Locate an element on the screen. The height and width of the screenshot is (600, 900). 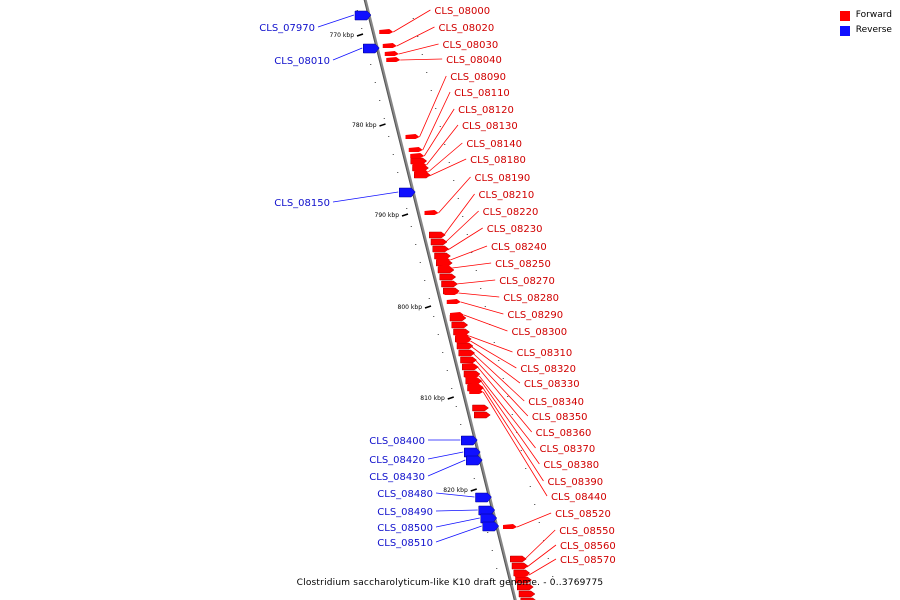
forward-gene-label: CLS_08370 is located at coordinates (568, 449).